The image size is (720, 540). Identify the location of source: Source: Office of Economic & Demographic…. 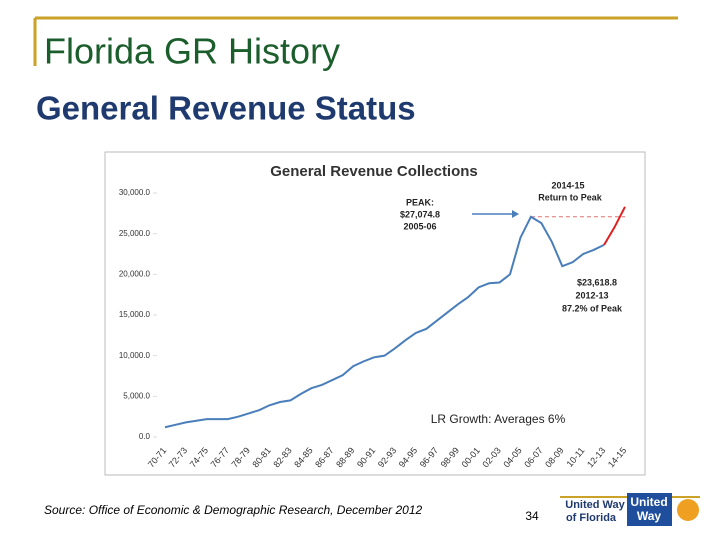
(233, 510).